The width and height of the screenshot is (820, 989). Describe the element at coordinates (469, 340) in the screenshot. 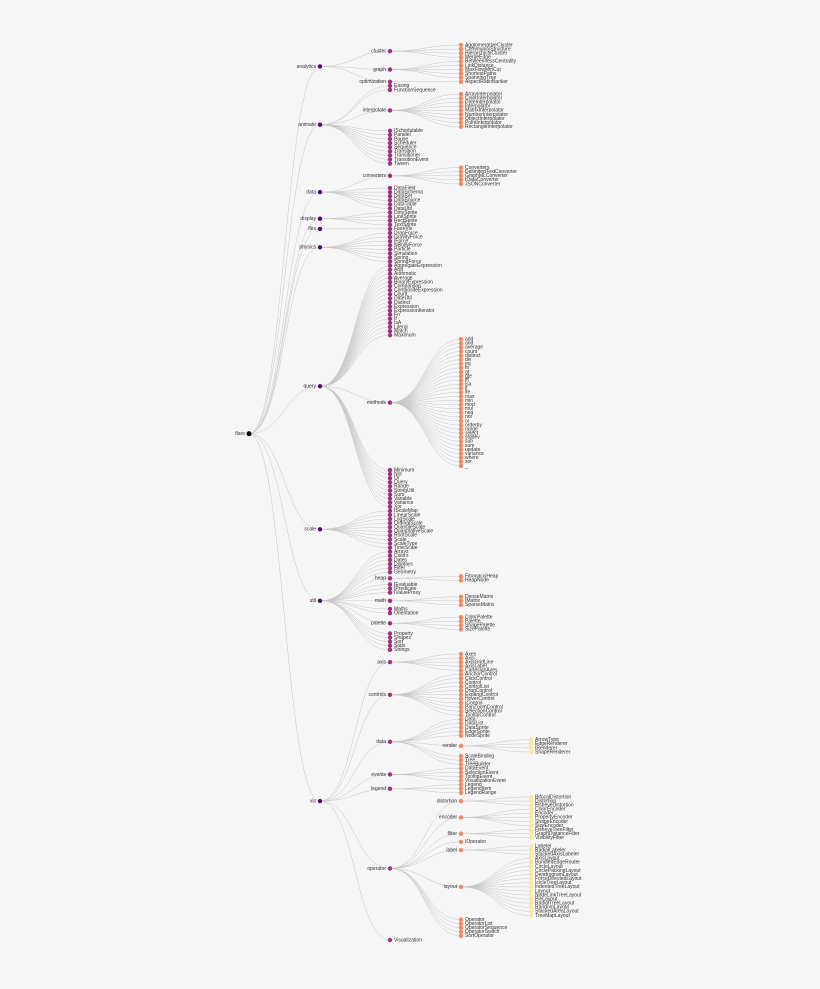

I see `leaf-label: add` at that location.